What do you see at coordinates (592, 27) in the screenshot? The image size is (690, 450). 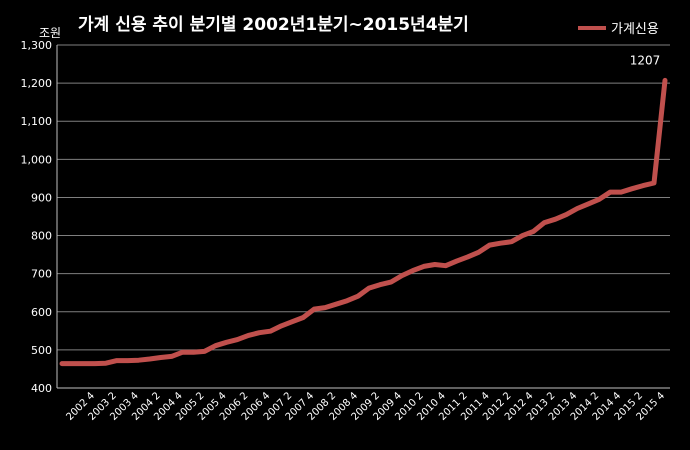 I see `legend-swatch` at bounding box center [592, 27].